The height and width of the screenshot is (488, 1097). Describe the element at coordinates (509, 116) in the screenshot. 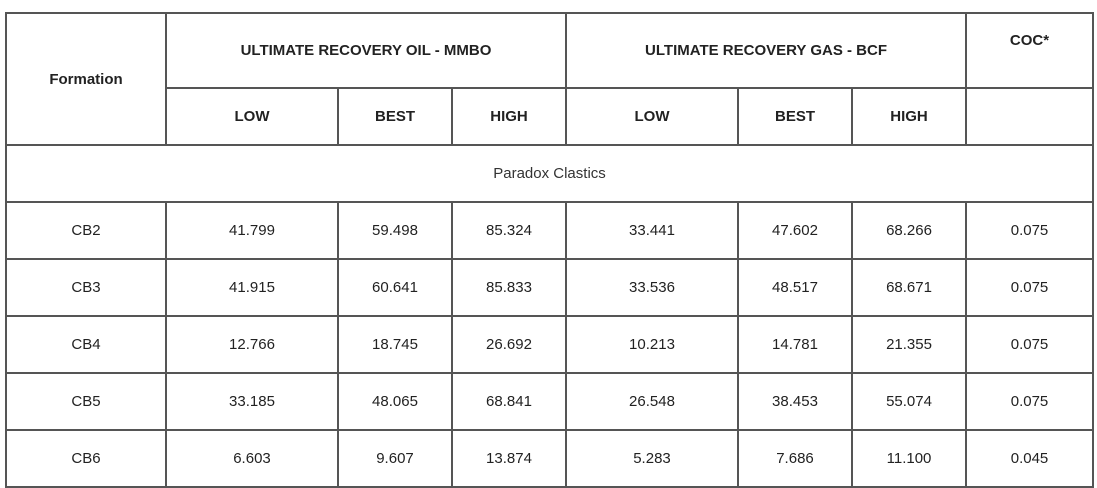

I see `oil-high-header: HIGH` at that location.